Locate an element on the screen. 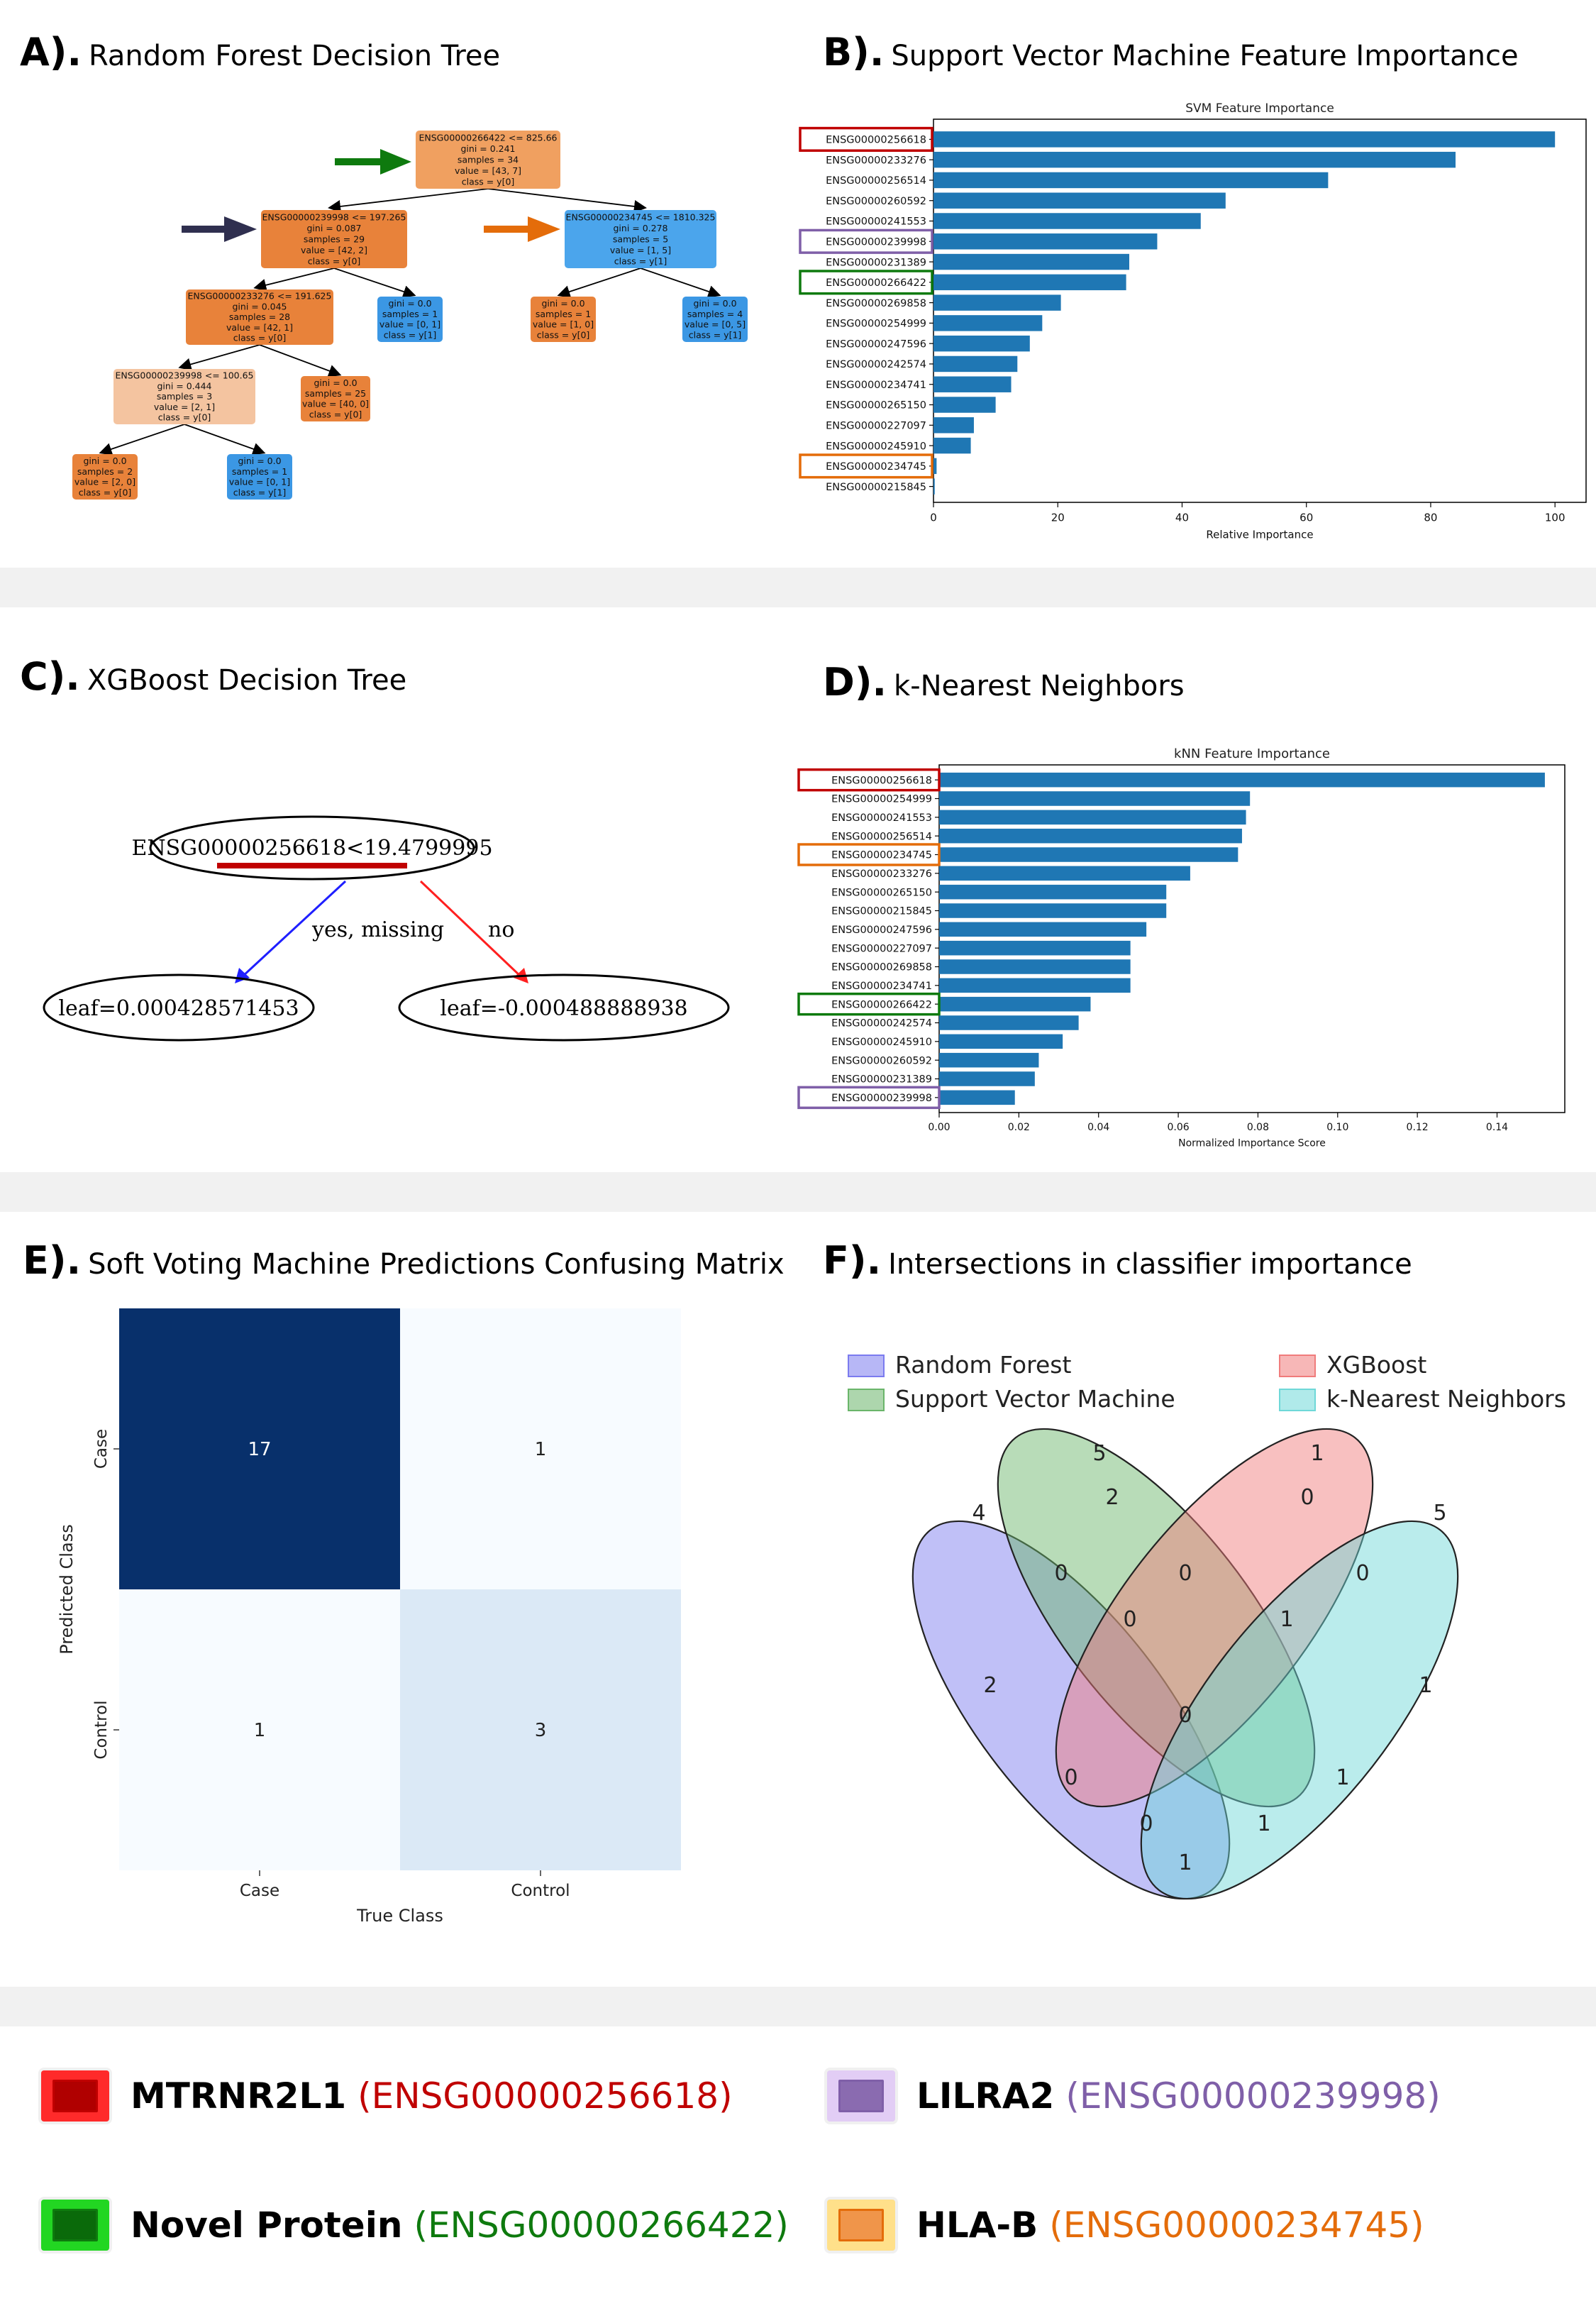  xgb-yes-edge is located at coordinates (294, 929).